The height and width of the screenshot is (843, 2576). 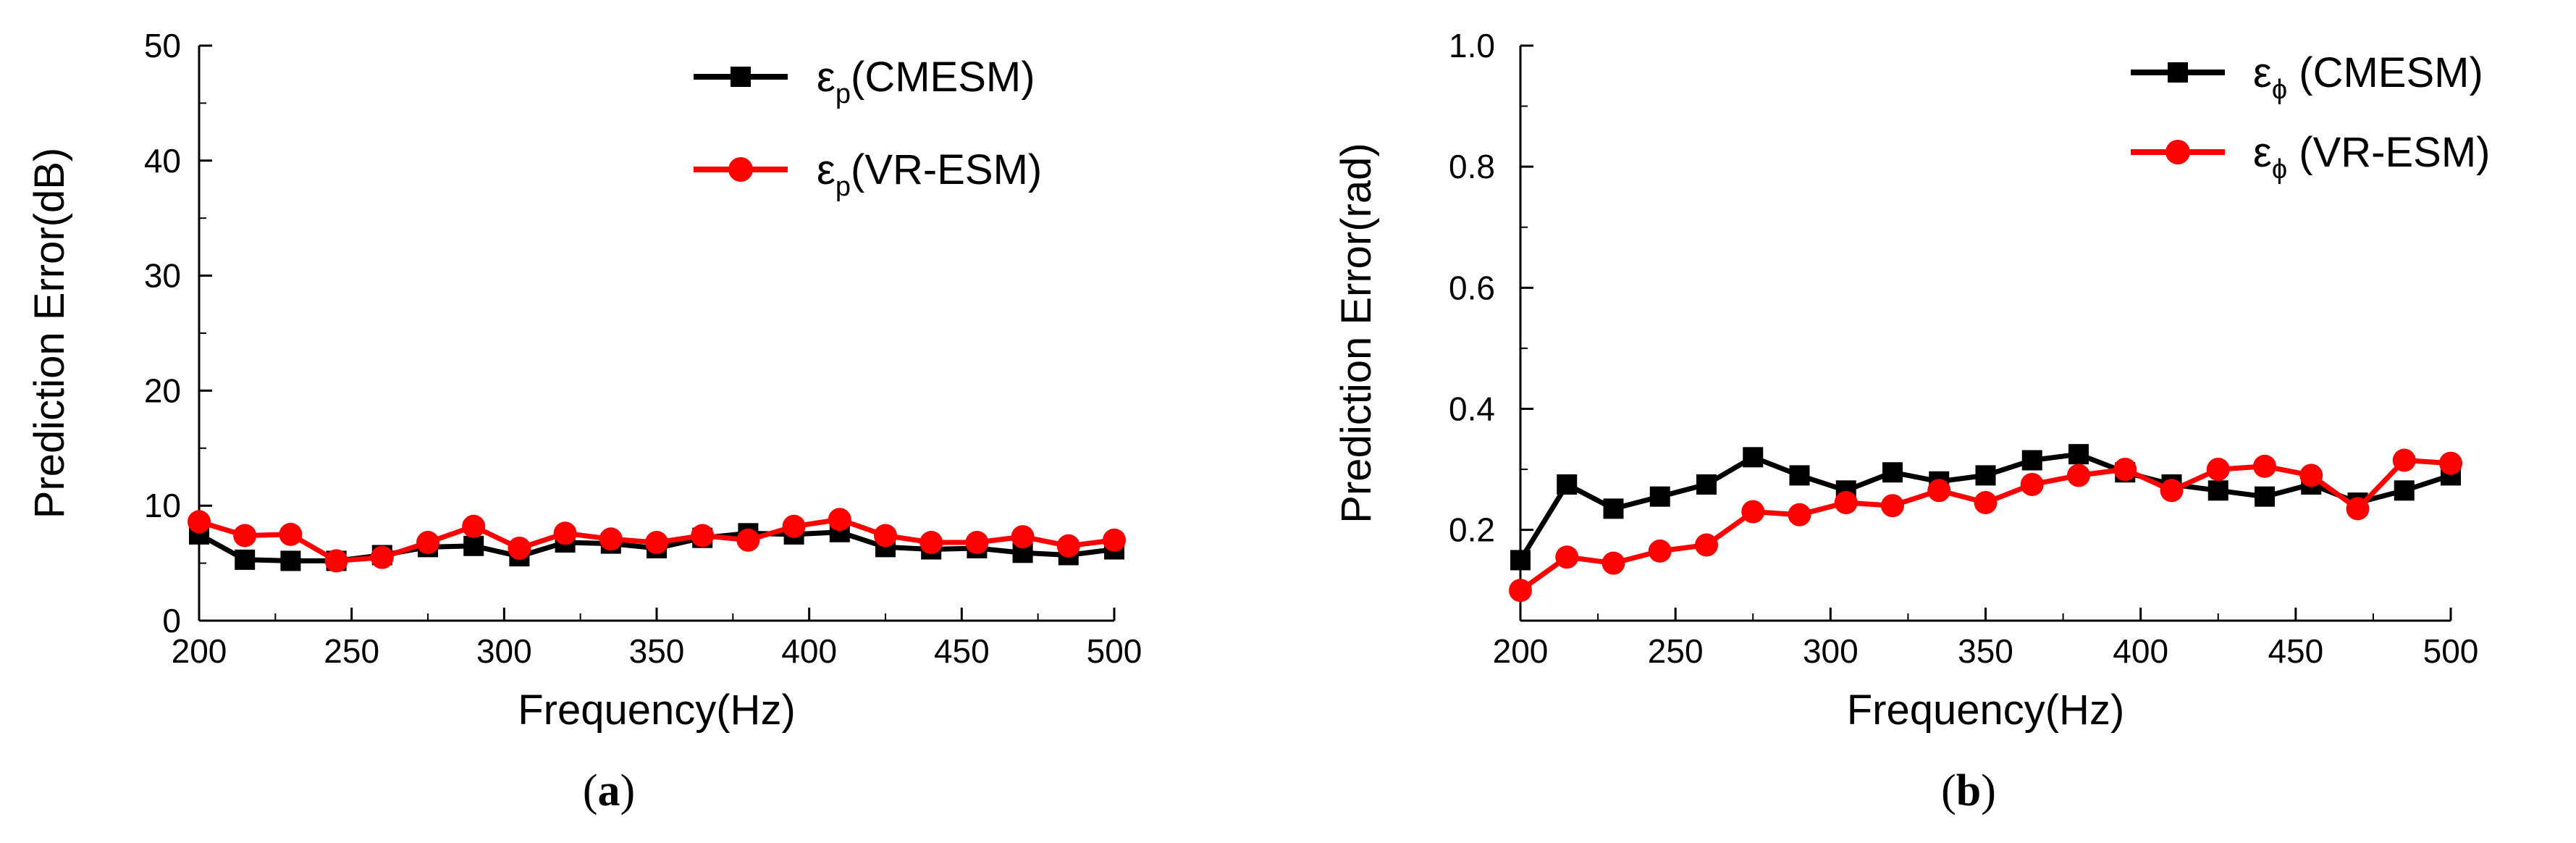 I want to click on legend-label: εϕ (CMESM), so click(x=2368, y=77).